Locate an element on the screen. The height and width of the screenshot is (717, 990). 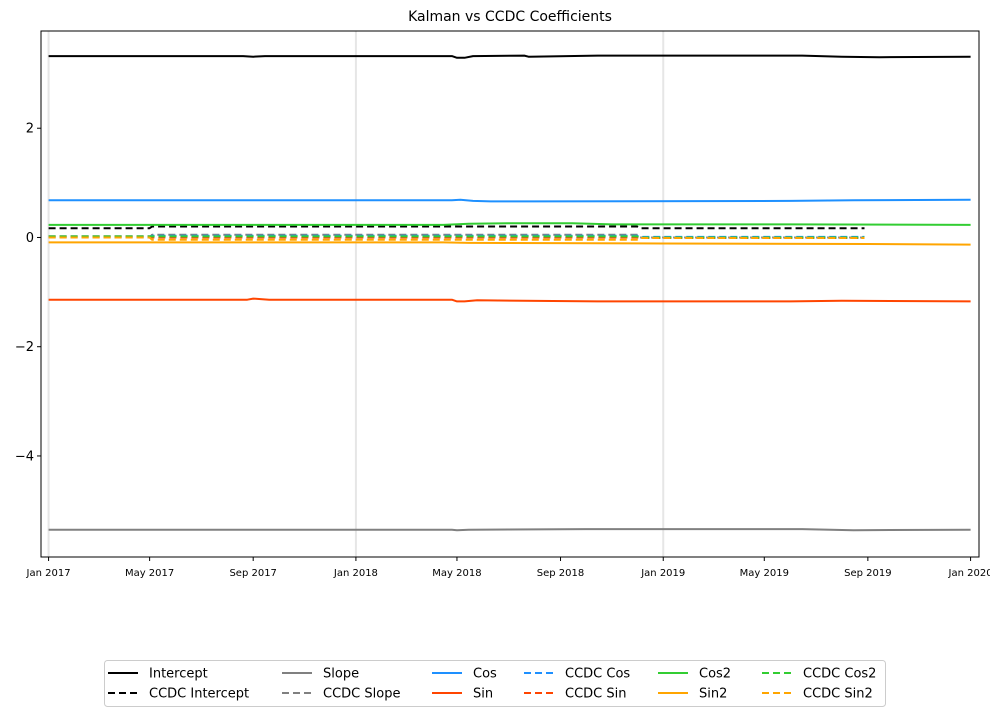
series-line-cos2 is located at coordinates (509, 224).